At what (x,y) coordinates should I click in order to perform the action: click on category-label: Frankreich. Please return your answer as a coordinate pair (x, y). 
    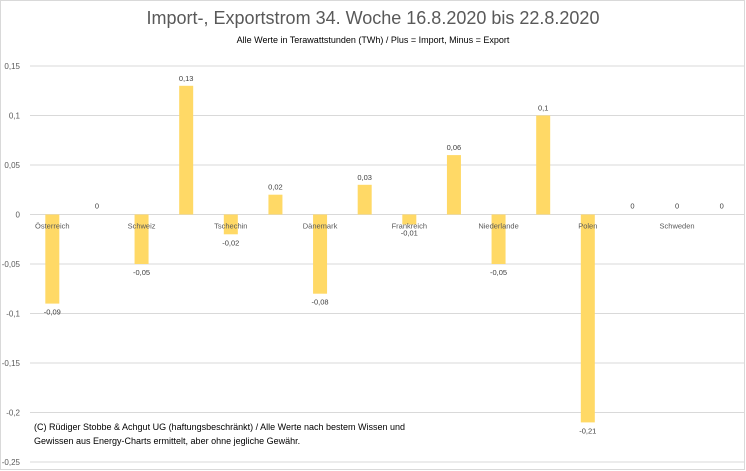
    Looking at the image, I should click on (409, 226).